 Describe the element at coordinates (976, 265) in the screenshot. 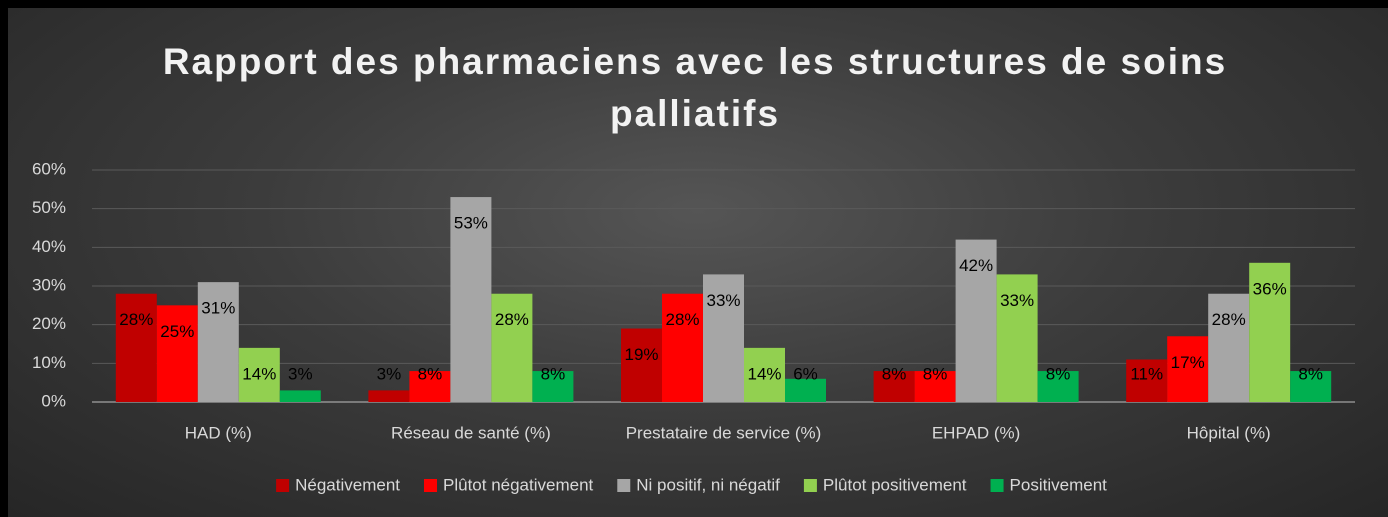

I see `data-label: 42%` at that location.